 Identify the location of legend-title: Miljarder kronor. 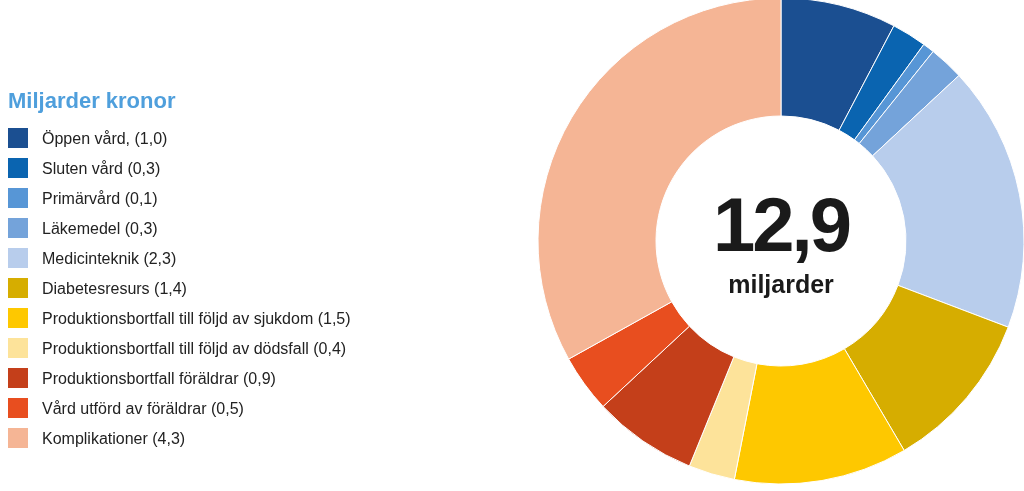
(92, 100).